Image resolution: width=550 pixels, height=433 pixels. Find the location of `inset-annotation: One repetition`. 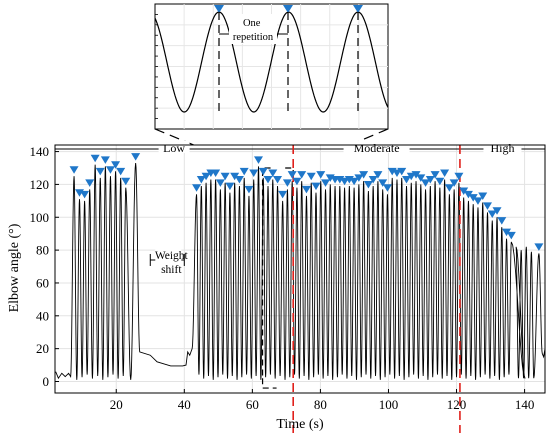

inset-annotation: One repetition is located at coordinates (253, 30).